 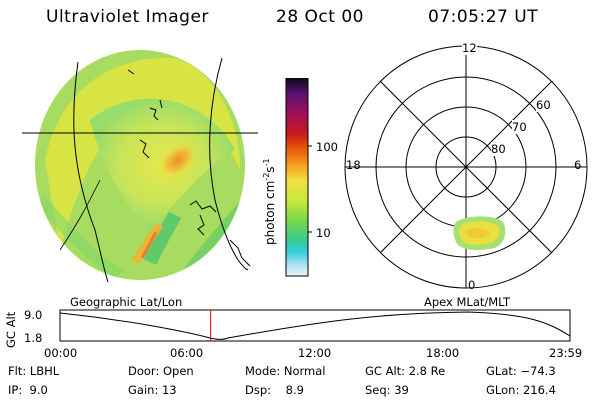 What do you see at coordinates (15, 390) in the screenshot?
I see `ip-label: IP:` at bounding box center [15, 390].